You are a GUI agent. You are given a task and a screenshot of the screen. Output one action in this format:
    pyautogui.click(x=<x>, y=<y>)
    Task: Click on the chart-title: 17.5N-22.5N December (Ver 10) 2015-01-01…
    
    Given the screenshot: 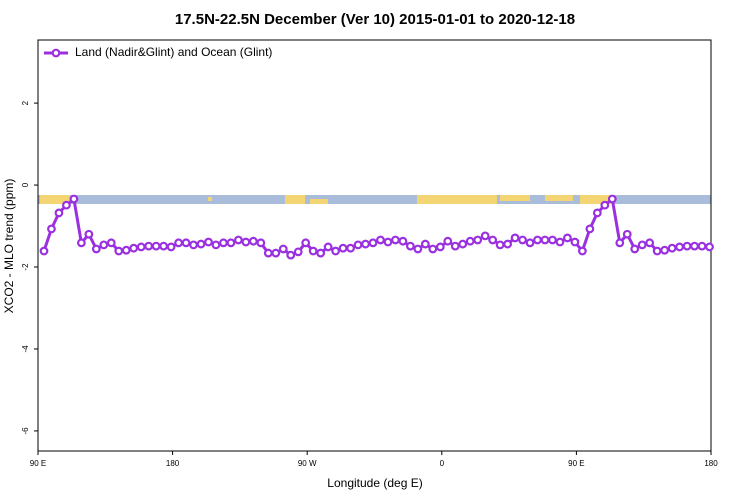 What is the action you would take?
    pyautogui.click(x=375, y=19)
    